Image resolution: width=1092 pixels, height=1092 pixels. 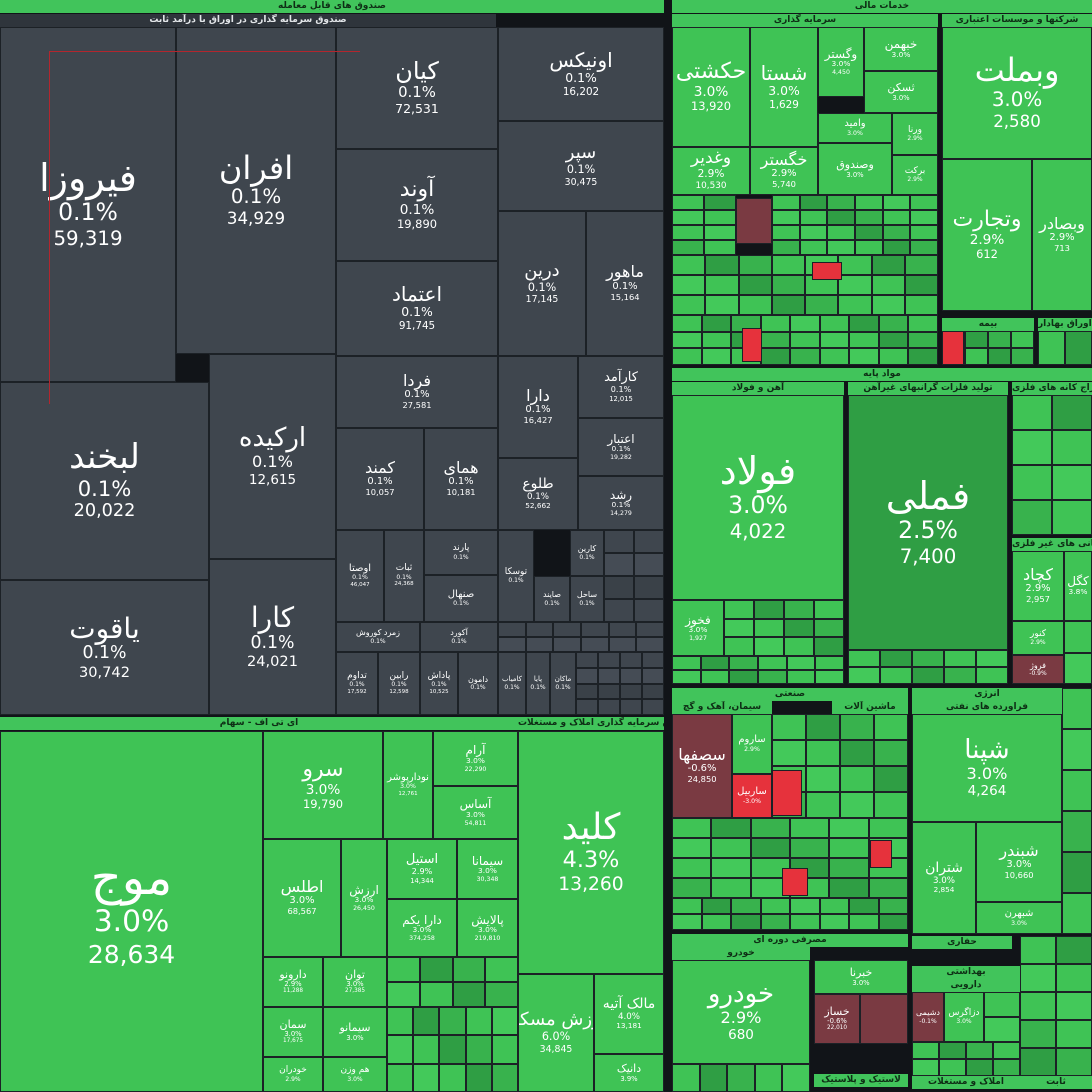 I want to click on treemap-tile: اعتماد 0.1% 91,745, so click(x=417, y=308).